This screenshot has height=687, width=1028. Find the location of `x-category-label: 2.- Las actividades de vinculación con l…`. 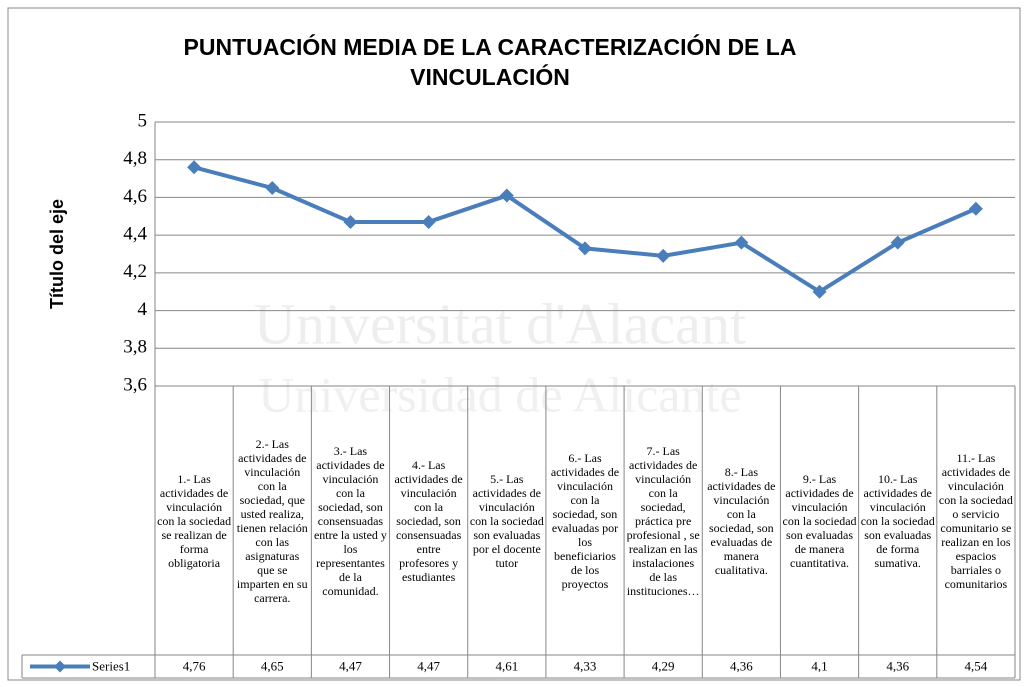

x-category-label: 2.- Las actividades de vinculación con l… is located at coordinates (272, 520).